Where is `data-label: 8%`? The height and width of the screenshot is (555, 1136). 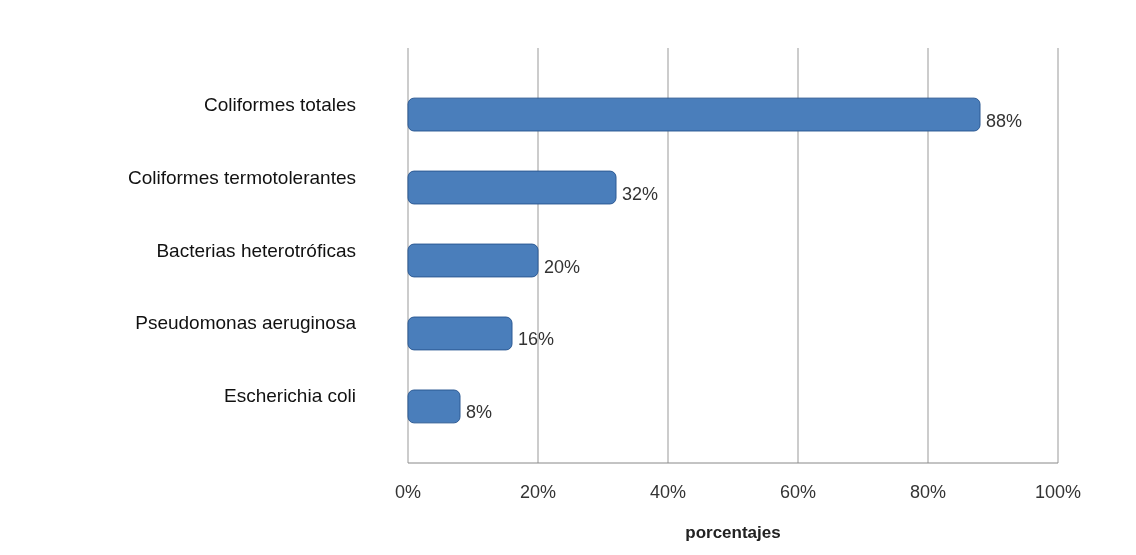
data-label: 8% is located at coordinates (479, 412).